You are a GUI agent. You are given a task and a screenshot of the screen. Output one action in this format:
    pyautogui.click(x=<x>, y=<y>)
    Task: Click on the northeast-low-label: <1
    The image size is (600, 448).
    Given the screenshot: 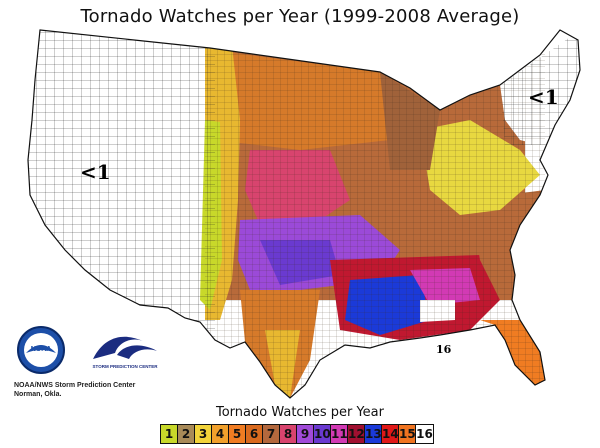 What is the action you would take?
    pyautogui.click(x=543, y=97)
    